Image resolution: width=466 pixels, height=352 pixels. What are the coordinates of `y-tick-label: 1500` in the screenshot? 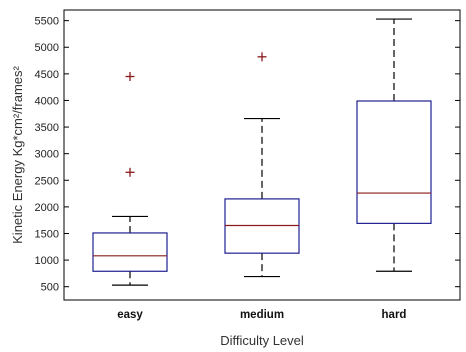 It's located at (47, 234).